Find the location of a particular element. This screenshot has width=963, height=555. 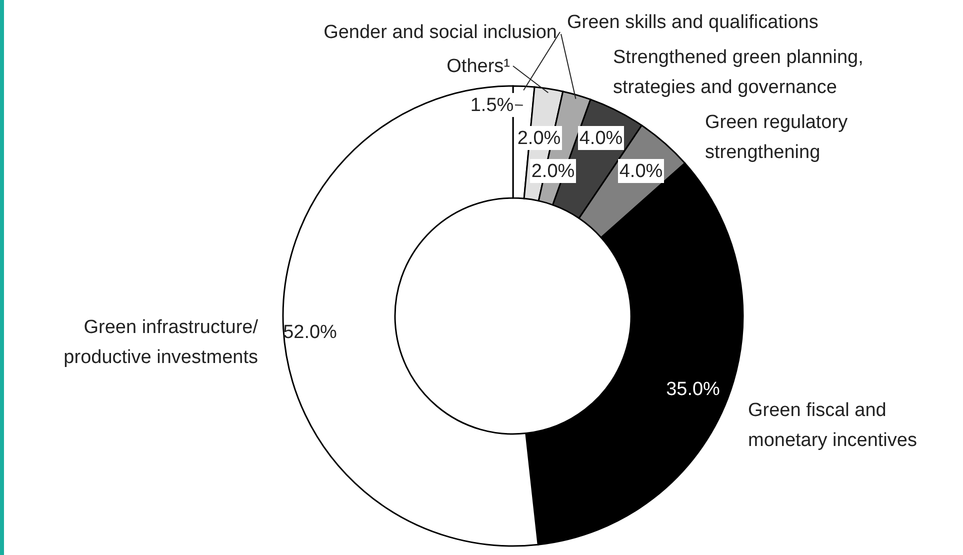

slice-label: Gender and social inclusion is located at coordinates (440, 32).